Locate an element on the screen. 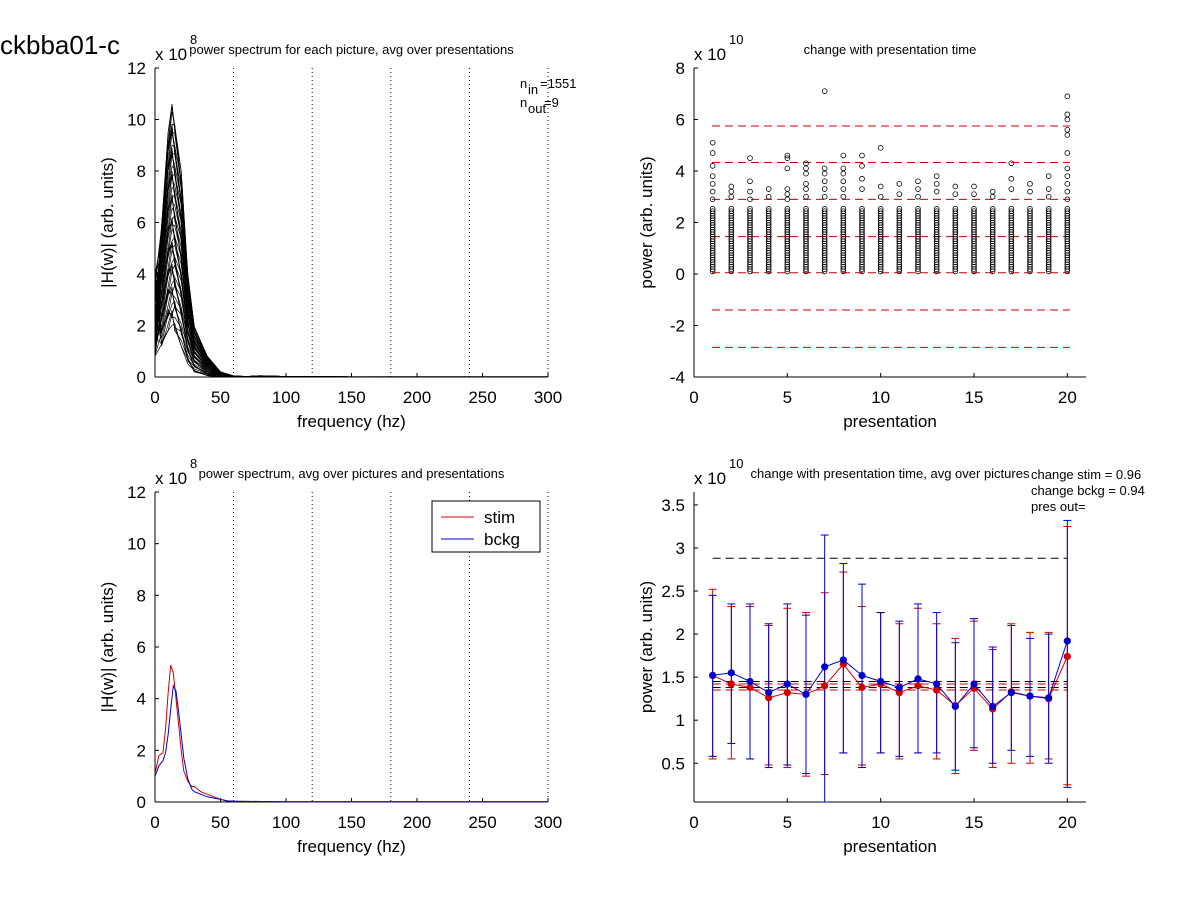  y-axis-label: power (arb. units) is located at coordinates (646, 647).